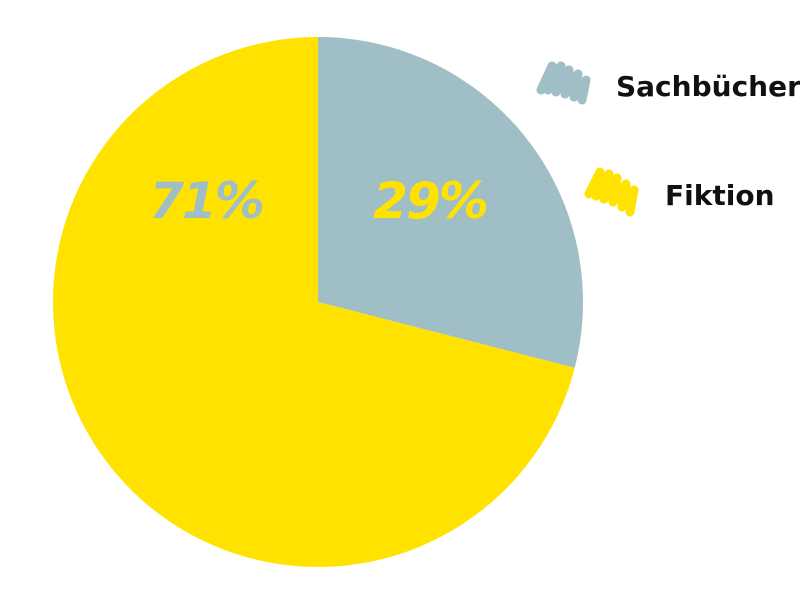 The width and height of the screenshot is (800, 600). I want to click on legend-swatch-fiktion-icon, so click(611, 192).